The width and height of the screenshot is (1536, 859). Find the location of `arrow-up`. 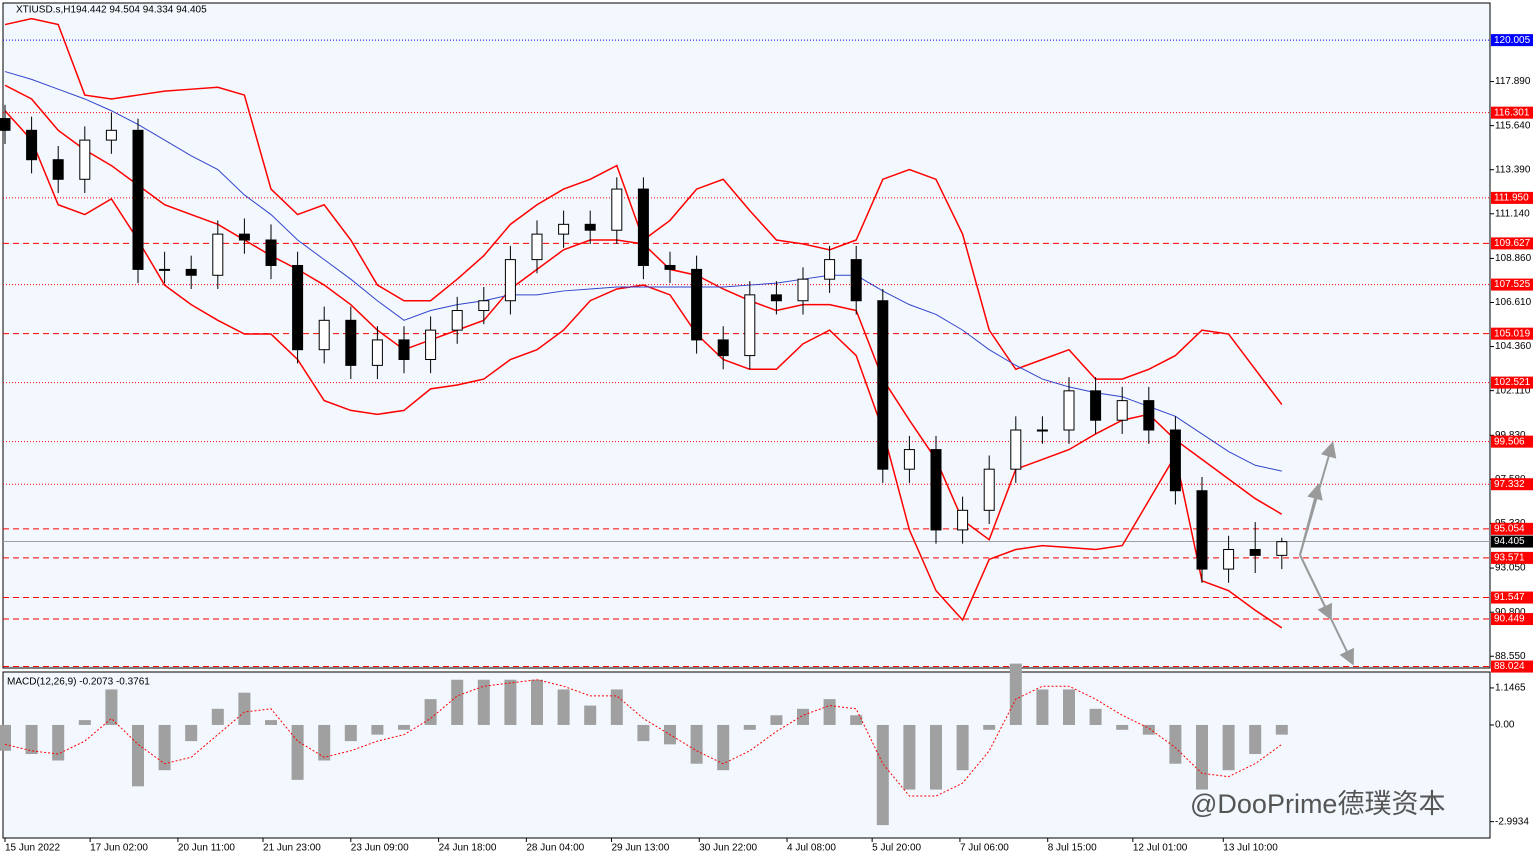

arrow-up is located at coordinates (1311, 519).